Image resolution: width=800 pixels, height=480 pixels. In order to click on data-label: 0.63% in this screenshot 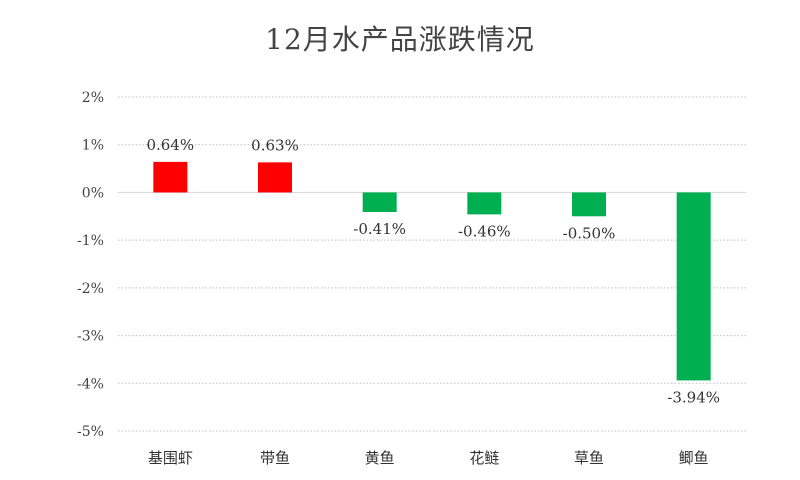, I will do `click(275, 145)`.